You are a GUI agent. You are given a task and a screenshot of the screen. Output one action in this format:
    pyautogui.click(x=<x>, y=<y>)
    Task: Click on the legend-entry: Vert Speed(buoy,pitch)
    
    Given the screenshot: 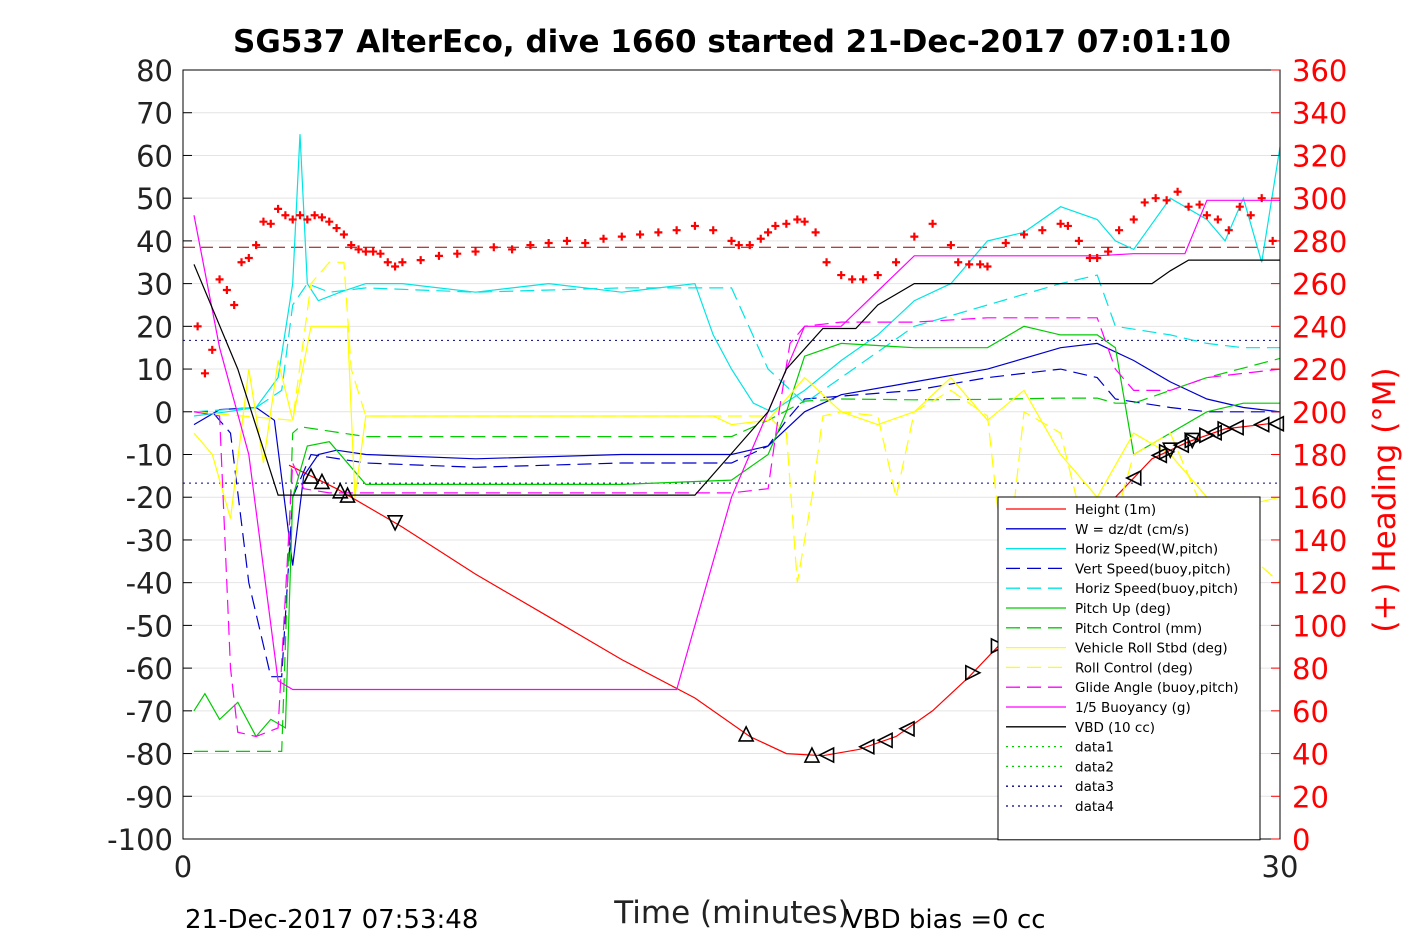 What is the action you would take?
    pyautogui.click(x=1153, y=569)
    